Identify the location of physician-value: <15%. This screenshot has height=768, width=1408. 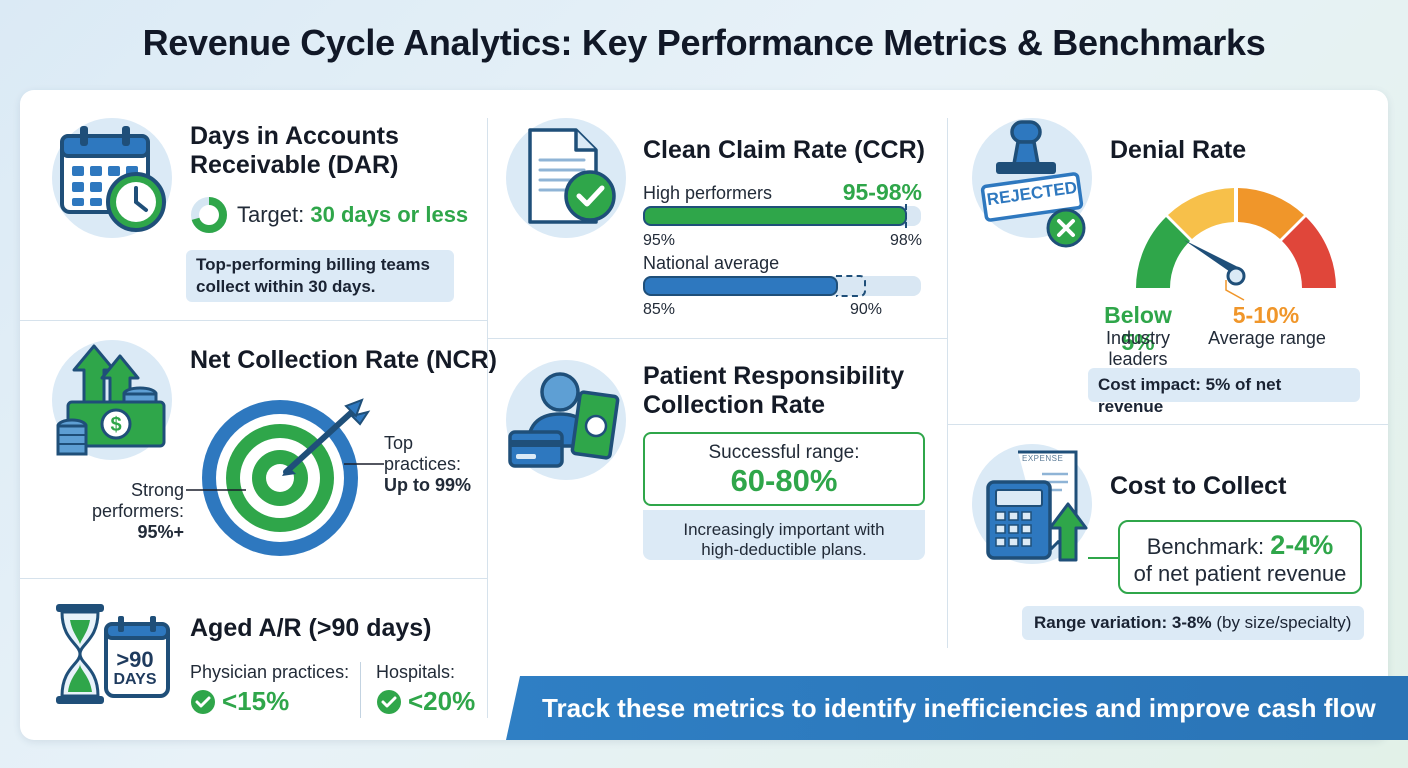
(256, 701).